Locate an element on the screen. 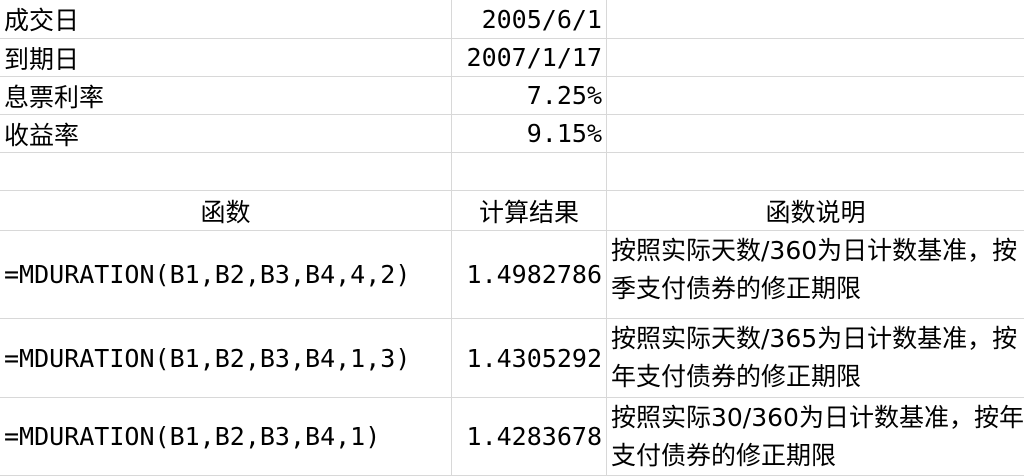 This screenshot has height=476, width=1024. result-cell: 1.4283678 is located at coordinates (529, 437).